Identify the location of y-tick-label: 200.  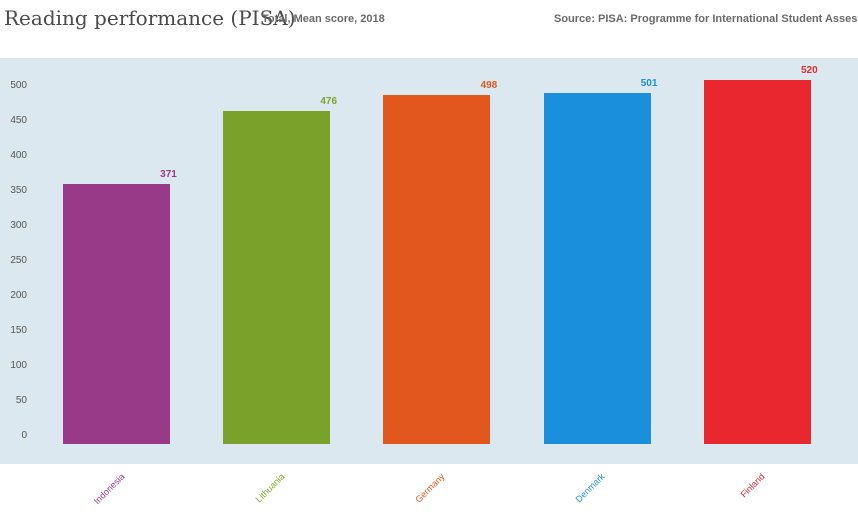
(18, 295).